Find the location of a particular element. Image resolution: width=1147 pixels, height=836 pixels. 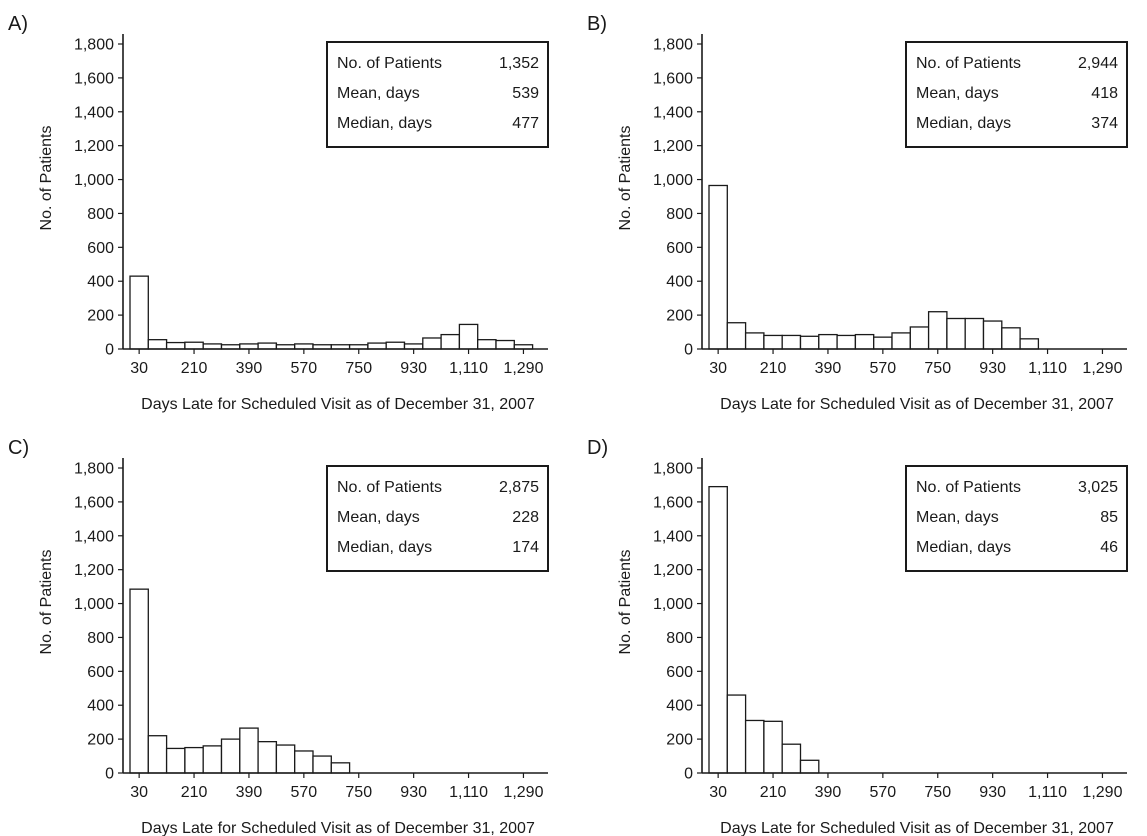

stats-value: 374 is located at coordinates (1104, 123).